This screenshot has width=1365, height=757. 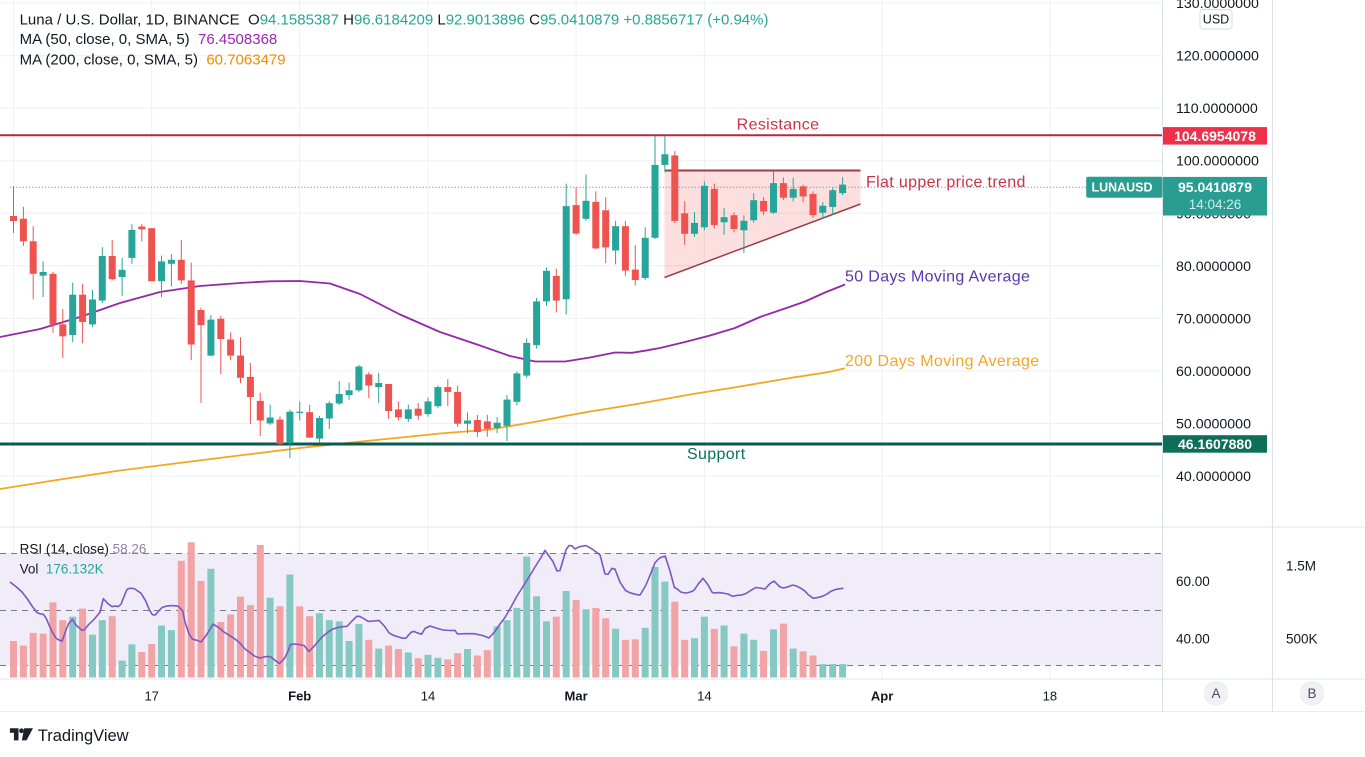 I want to click on svg-text: Apr, so click(x=882, y=695).